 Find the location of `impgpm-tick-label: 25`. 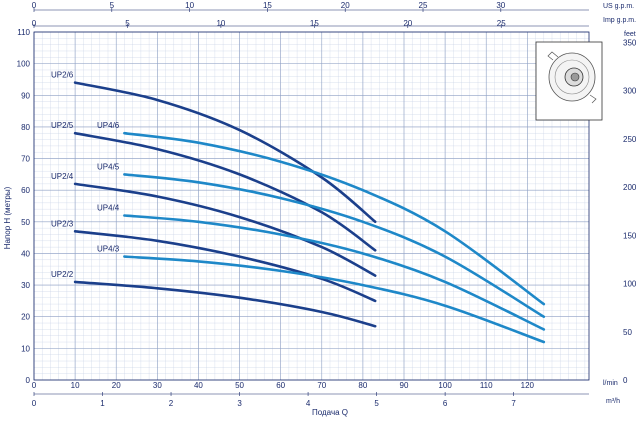

impgpm-tick-label: 25 is located at coordinates (501, 23).